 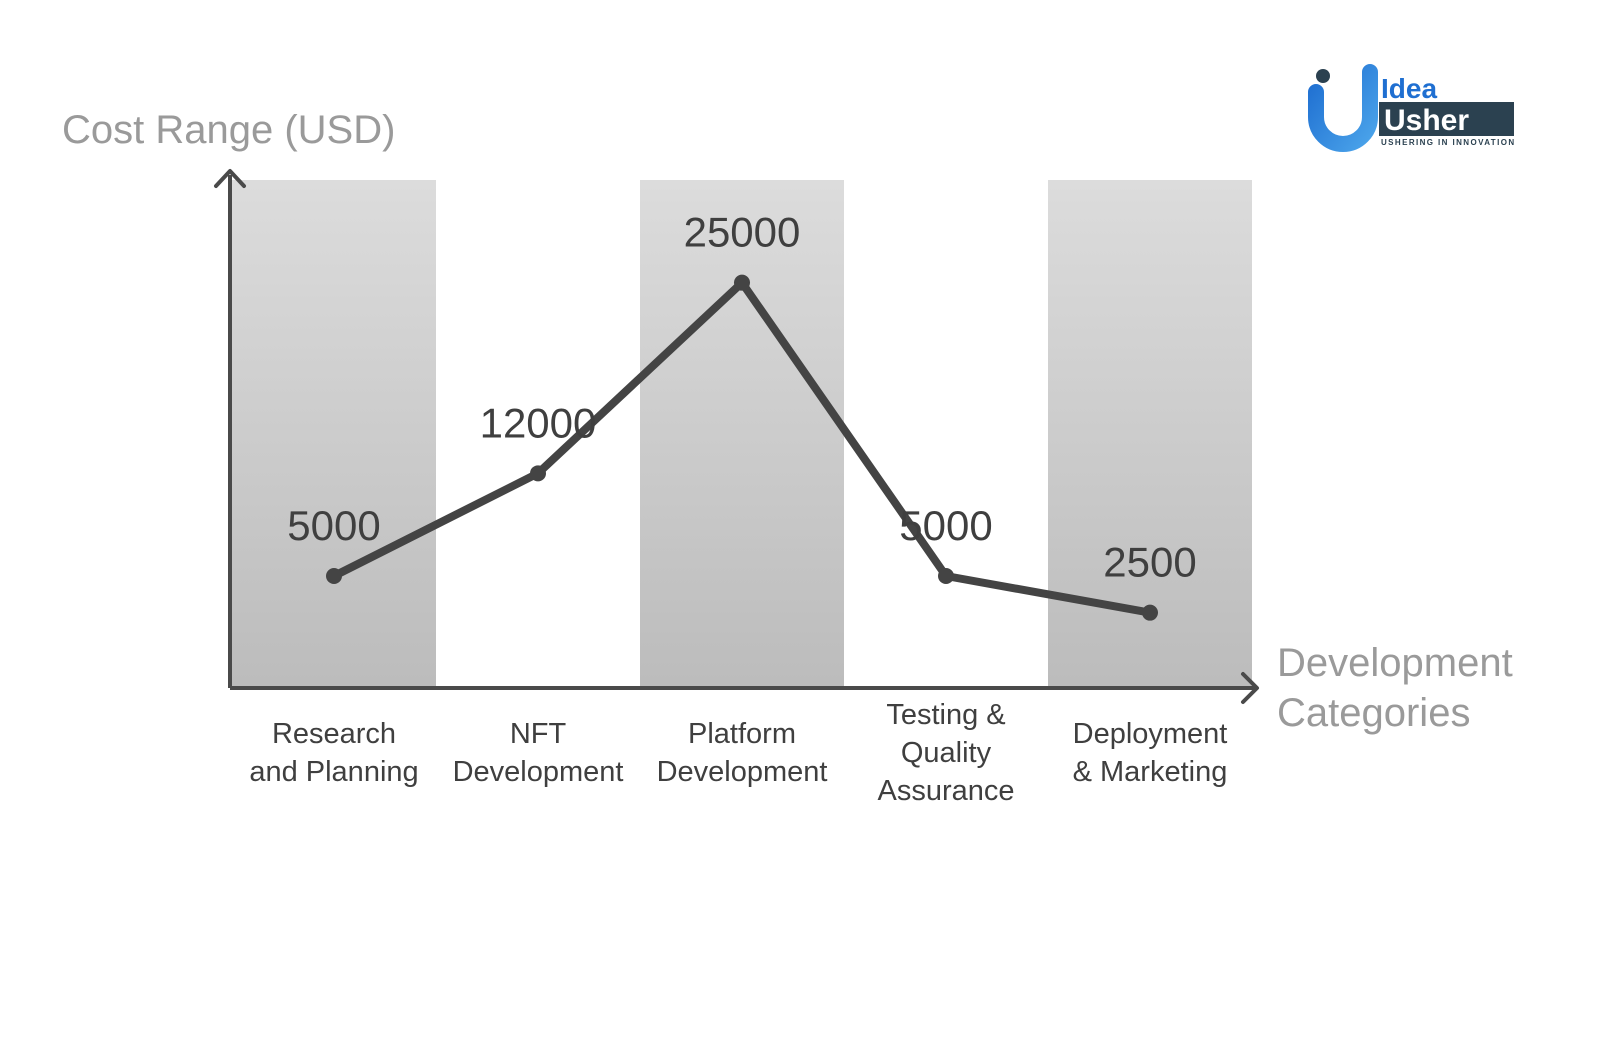 What do you see at coordinates (1150, 772) in the screenshot?
I see `category-label-line: & Marketing` at bounding box center [1150, 772].